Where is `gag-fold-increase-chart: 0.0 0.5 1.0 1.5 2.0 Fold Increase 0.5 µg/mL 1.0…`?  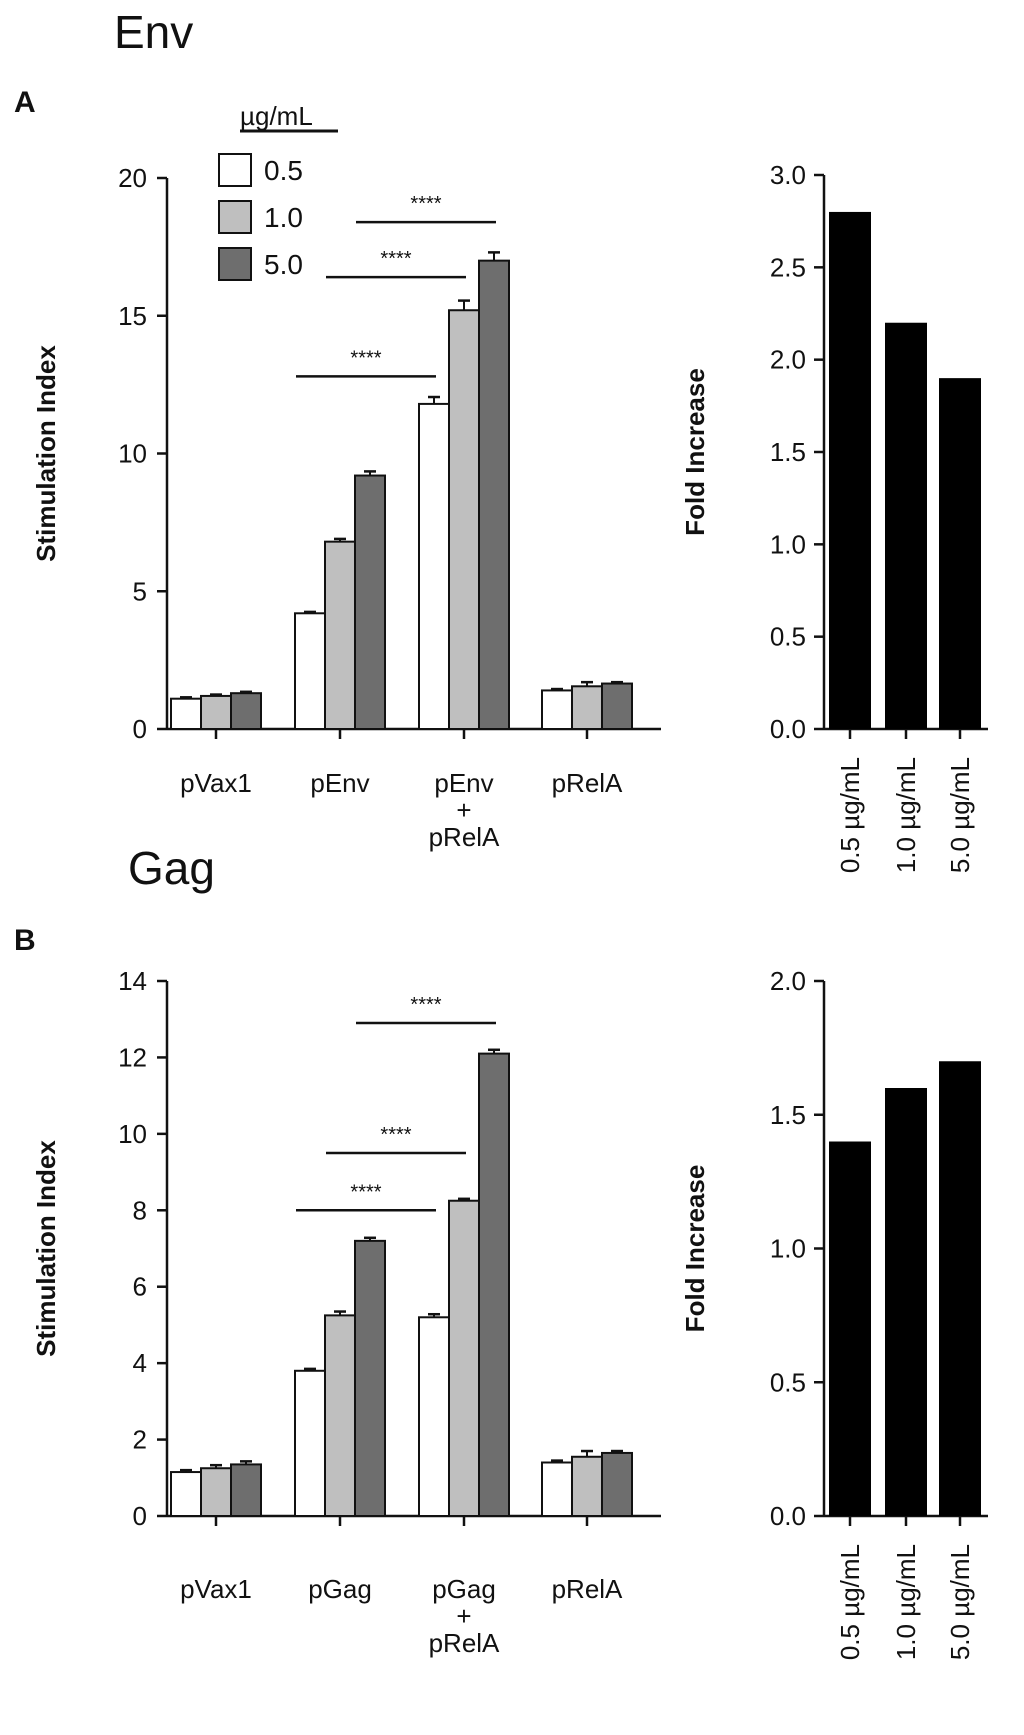 gag-fold-increase-chart: 0.0 0.5 1.0 1.5 2.0 Fold Increase 0.5 µg/mL 1.0… is located at coordinates (834, 1313).